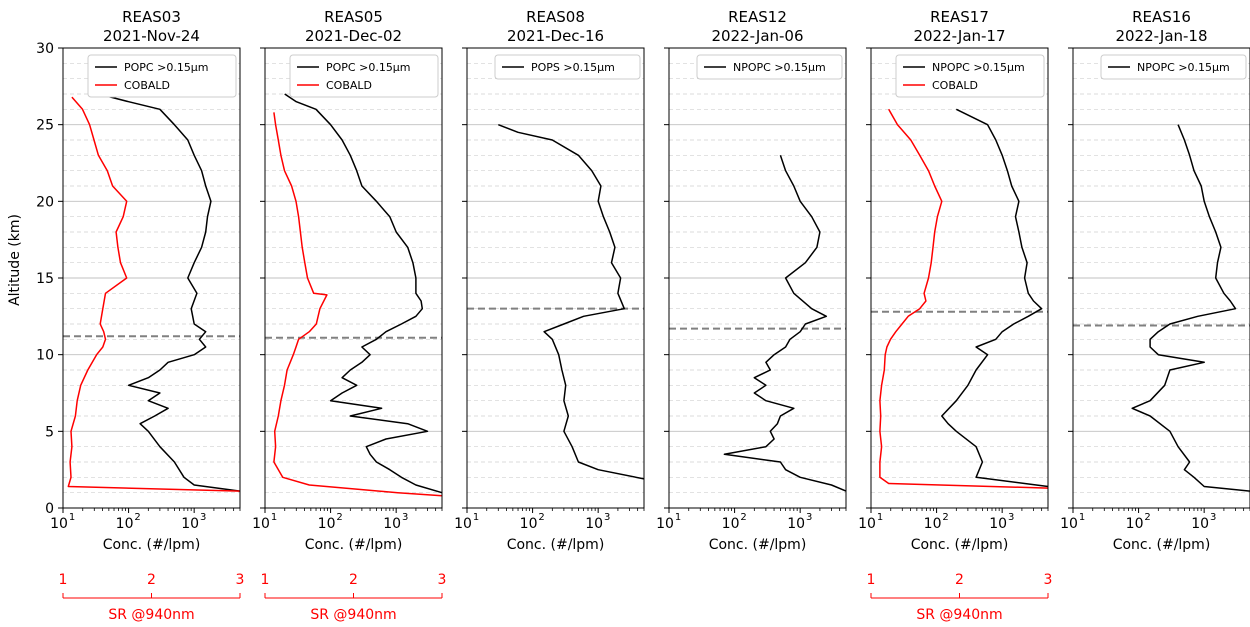 This screenshot has height=627, width=1250. Describe the element at coordinates (353, 17) in the screenshot. I see `panel-title: REAS05` at that location.